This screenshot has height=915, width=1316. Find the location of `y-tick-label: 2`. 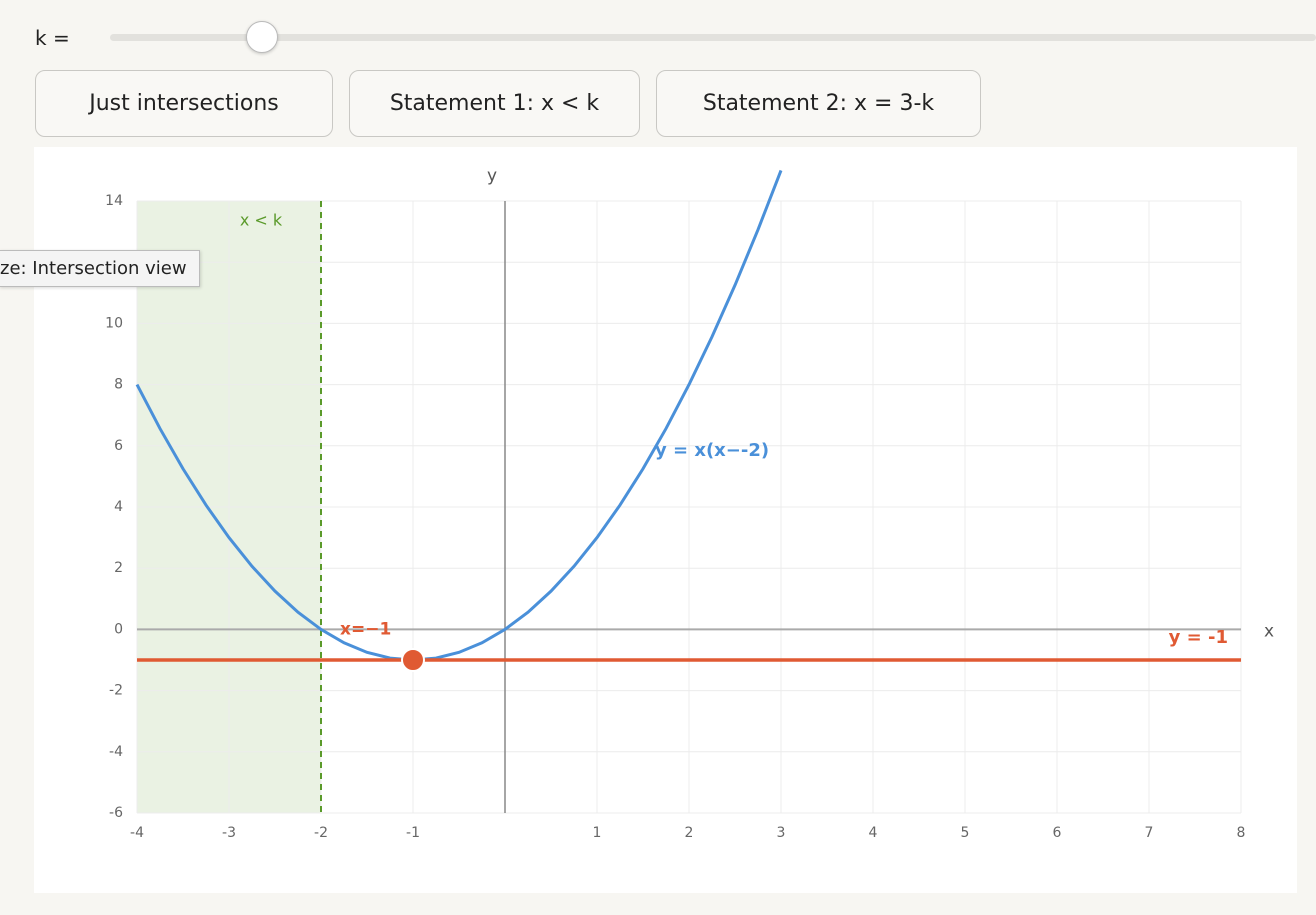

y-tick-label: 2 is located at coordinates (118, 568).